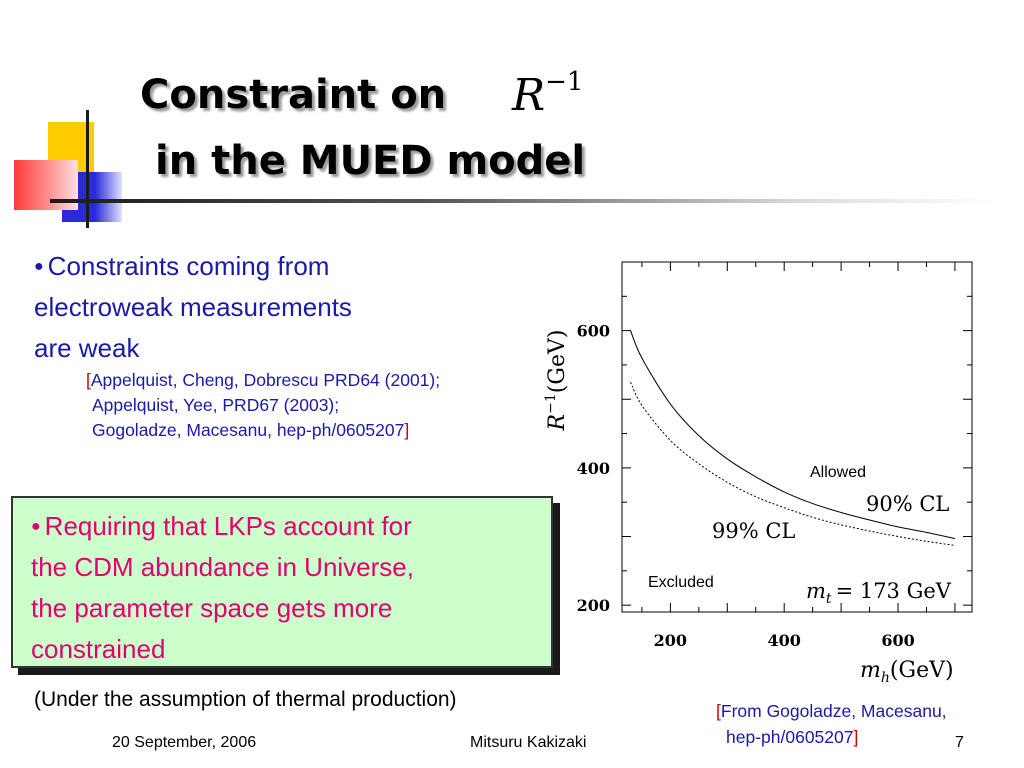 The image size is (1024, 768). I want to click on bullet2-line1: Requiring that LKPs account for, so click(228, 526).